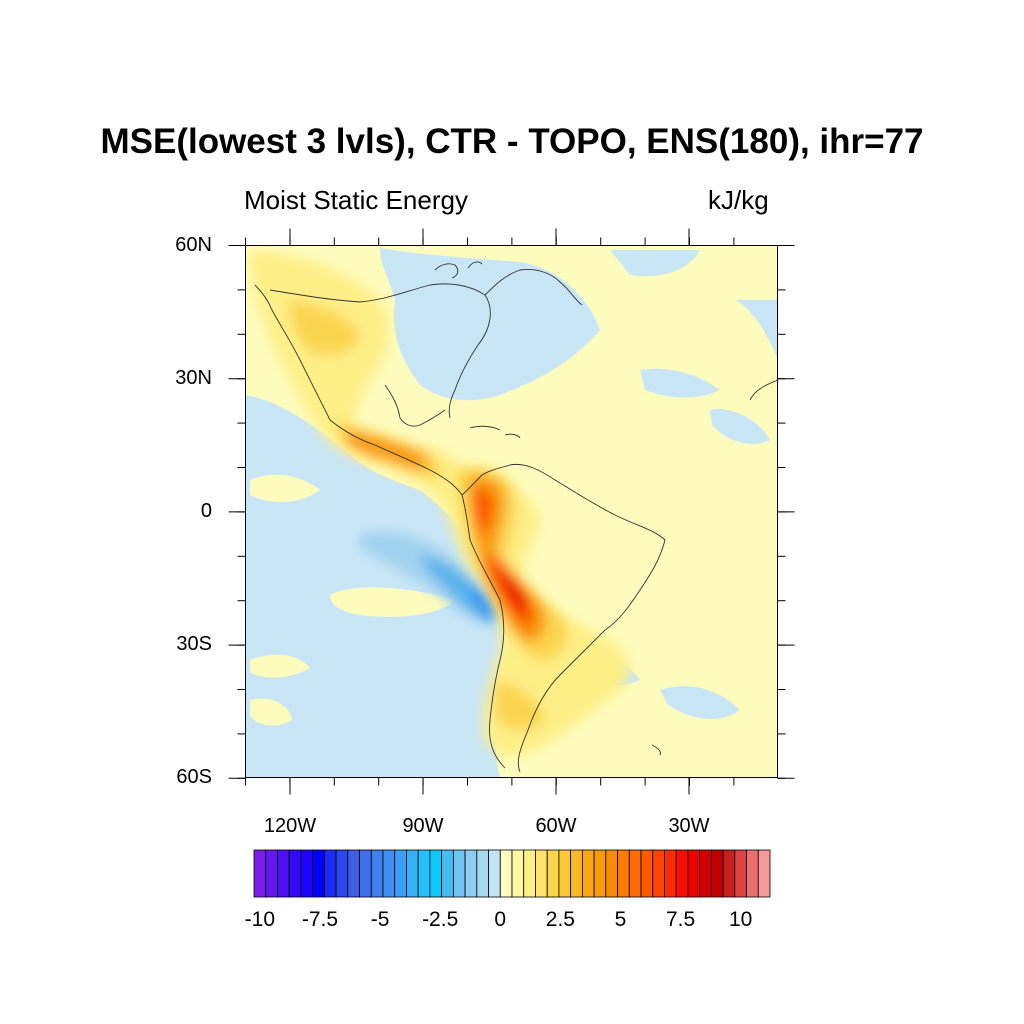 The width and height of the screenshot is (1024, 1024). Describe the element at coordinates (356, 200) in the screenshot. I see `variable-subtitle: Moist Static Energy` at that location.